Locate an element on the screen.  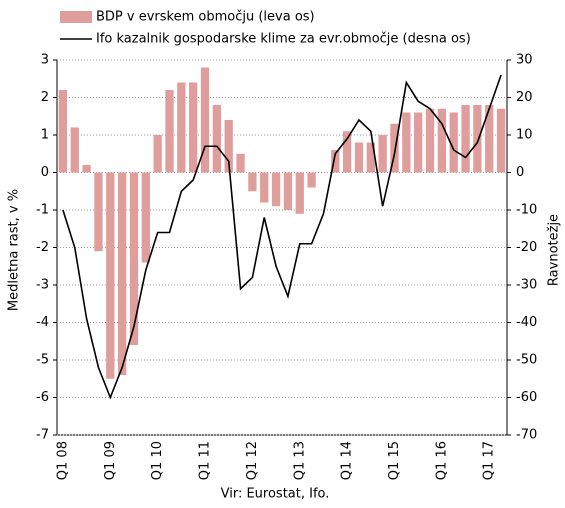
y-tick-label: 2 is located at coordinates (45, 97).